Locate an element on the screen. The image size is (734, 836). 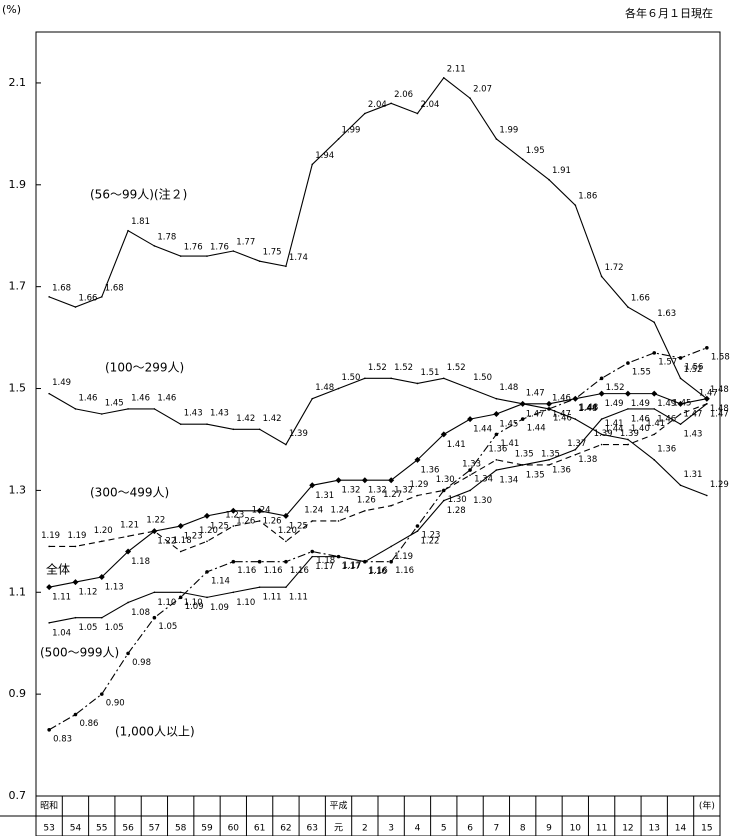
y-tick-label: 1.7 is located at coordinates (18, 286).